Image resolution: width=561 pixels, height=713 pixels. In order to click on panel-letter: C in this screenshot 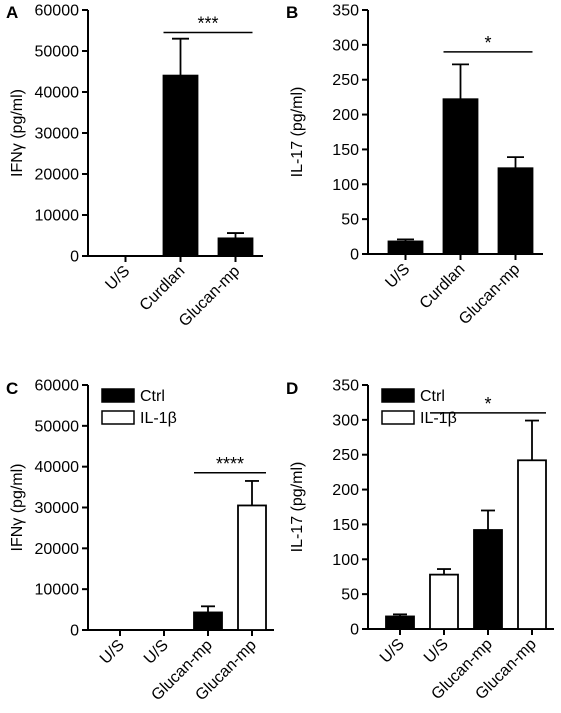, I will do `click(12, 388)`.